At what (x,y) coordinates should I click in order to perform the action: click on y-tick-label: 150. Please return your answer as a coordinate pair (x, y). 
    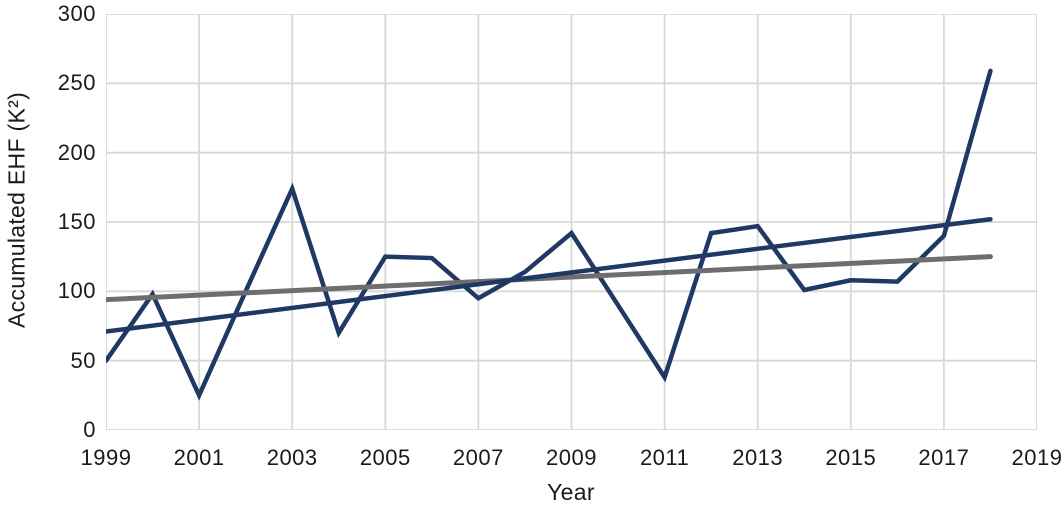
    Looking at the image, I should click on (76, 221).